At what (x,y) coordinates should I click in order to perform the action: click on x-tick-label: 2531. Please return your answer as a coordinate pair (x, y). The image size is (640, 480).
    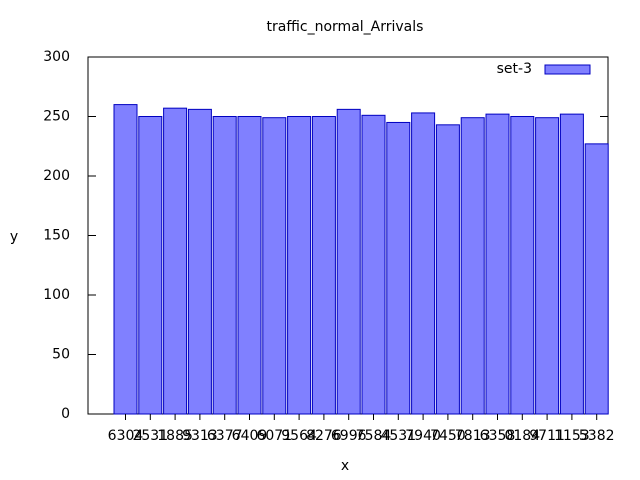
    Looking at the image, I should click on (150, 436).